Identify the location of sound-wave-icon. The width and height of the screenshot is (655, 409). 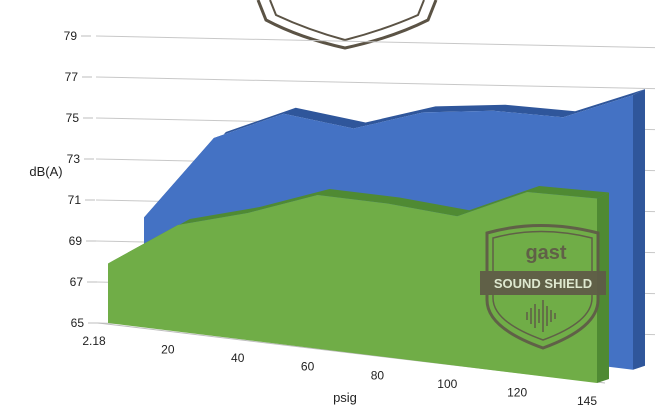
(541, 316).